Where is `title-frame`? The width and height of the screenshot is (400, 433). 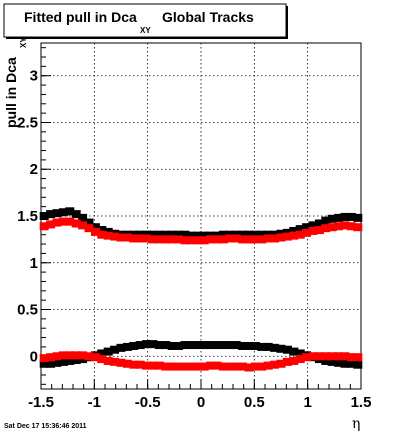 title-frame is located at coordinates (145, 20).